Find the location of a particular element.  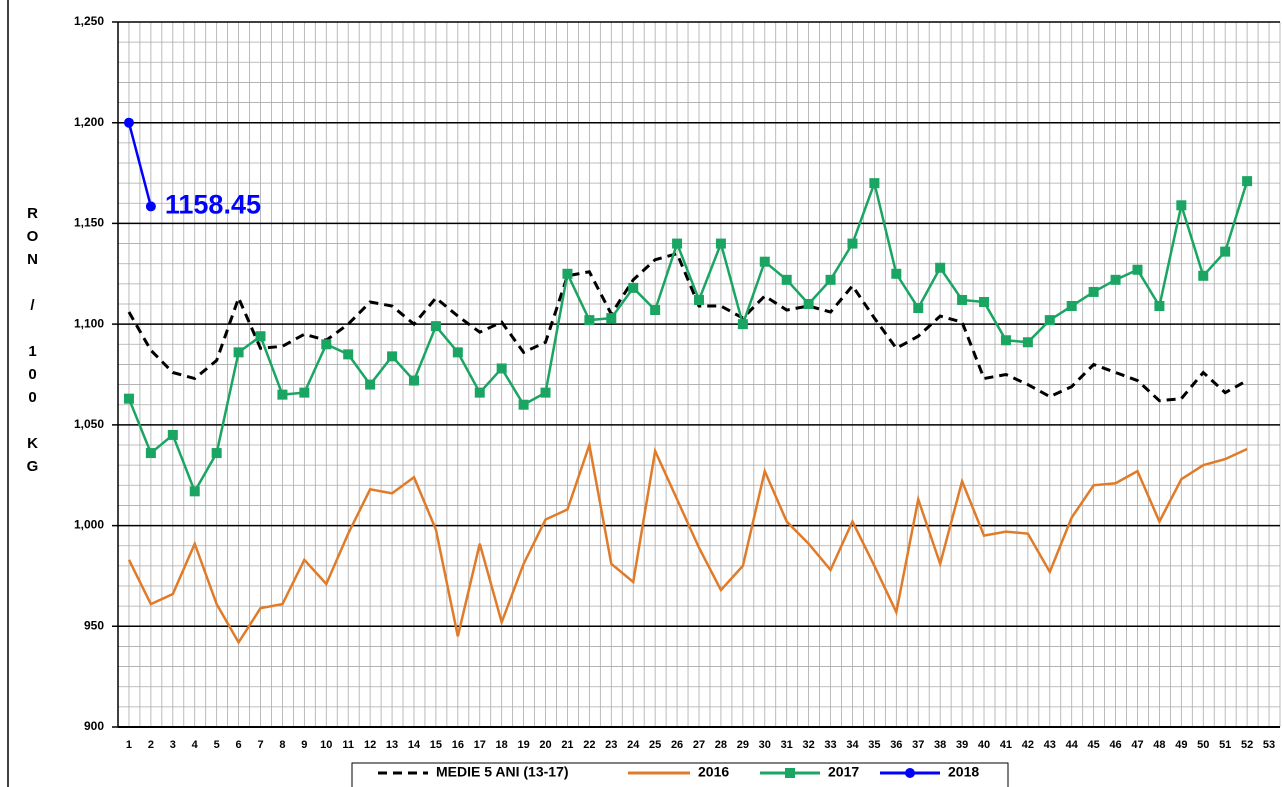

legend-marker is located at coordinates (790, 773).